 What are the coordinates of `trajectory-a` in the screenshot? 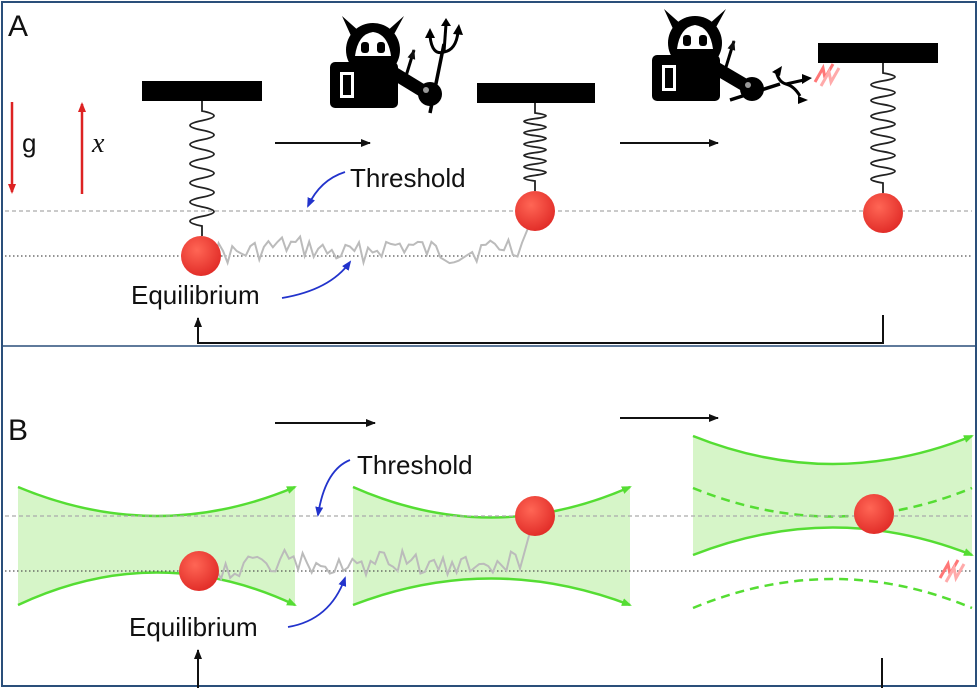 It's located at (369, 241).